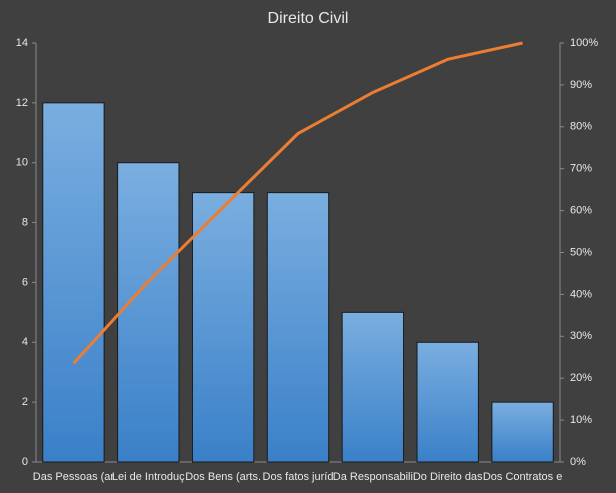 The width and height of the screenshot is (616, 493). Describe the element at coordinates (25, 282) in the screenshot. I see `y-tick-label: 6` at that location.